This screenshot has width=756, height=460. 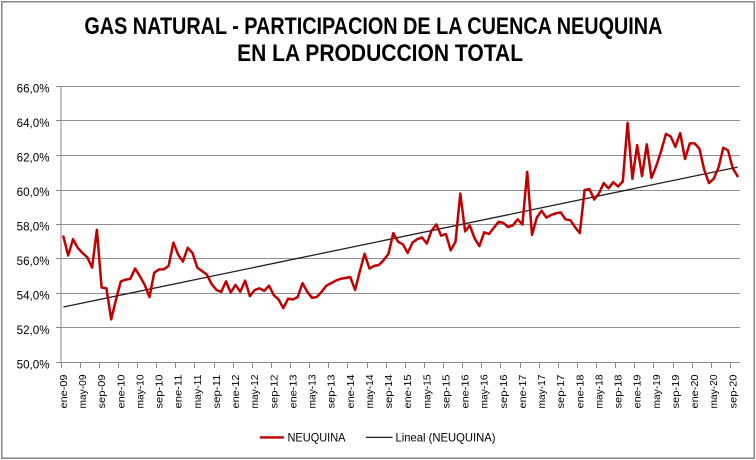 I want to click on svg-text: sep-11, so click(x=217, y=391).